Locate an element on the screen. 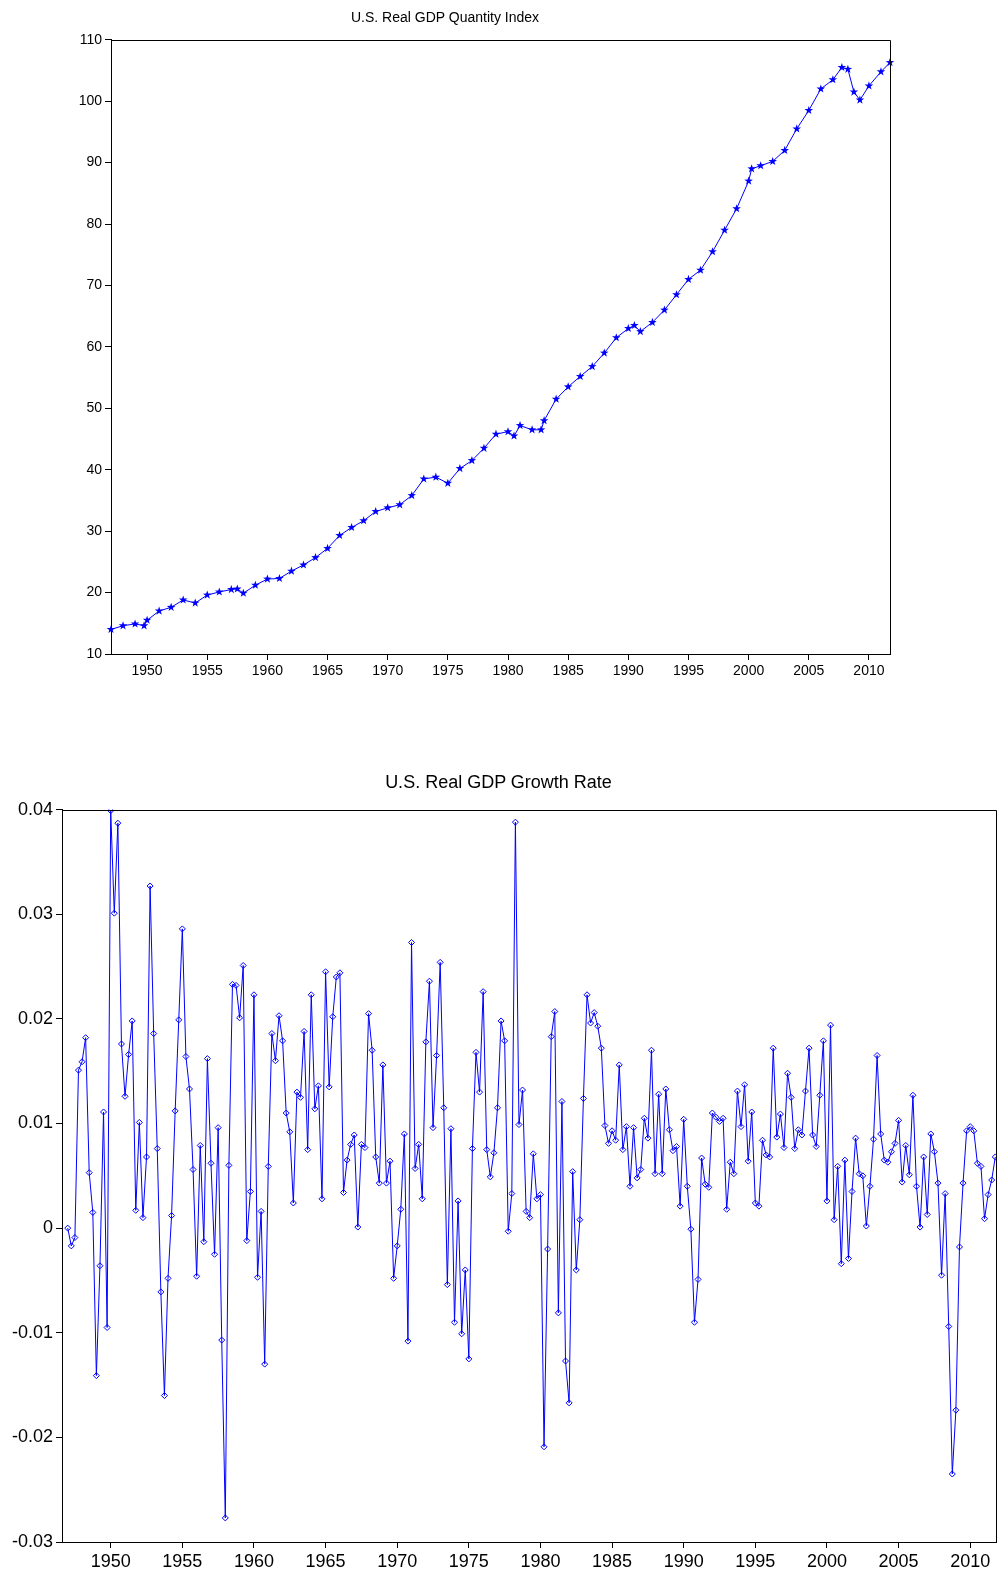  y-tick-label: -0.01 is located at coordinates (32, 1331).